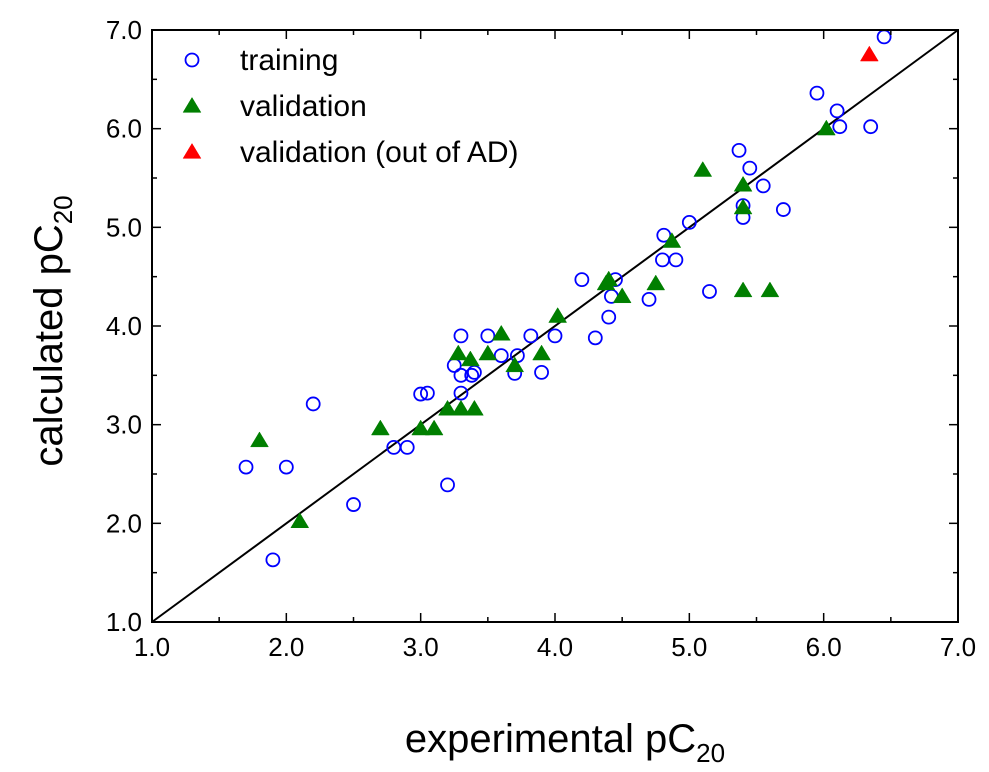  I want to click on legend: training validation validation (out of AD), so click(350, 106).